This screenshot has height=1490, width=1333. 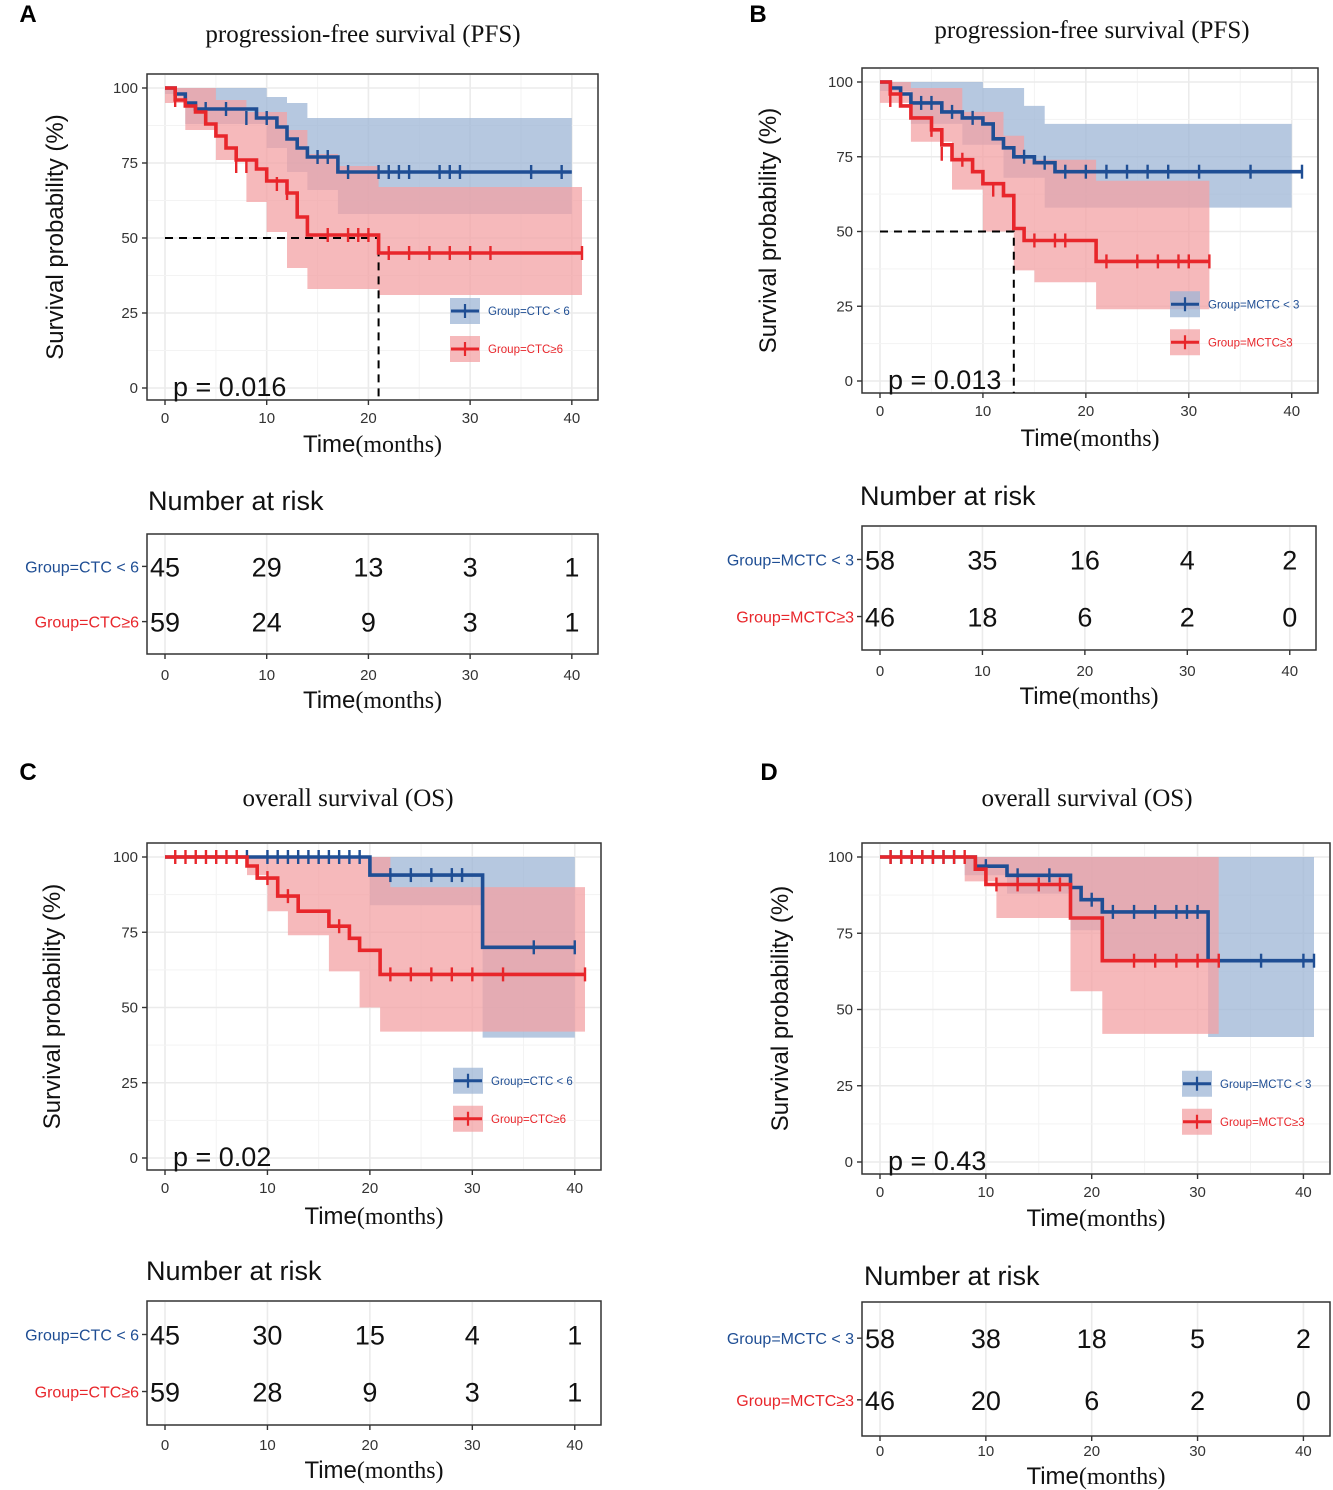 What do you see at coordinates (55, 236) in the screenshot?
I see `y-axis-label: Survival probability (%)` at bounding box center [55, 236].